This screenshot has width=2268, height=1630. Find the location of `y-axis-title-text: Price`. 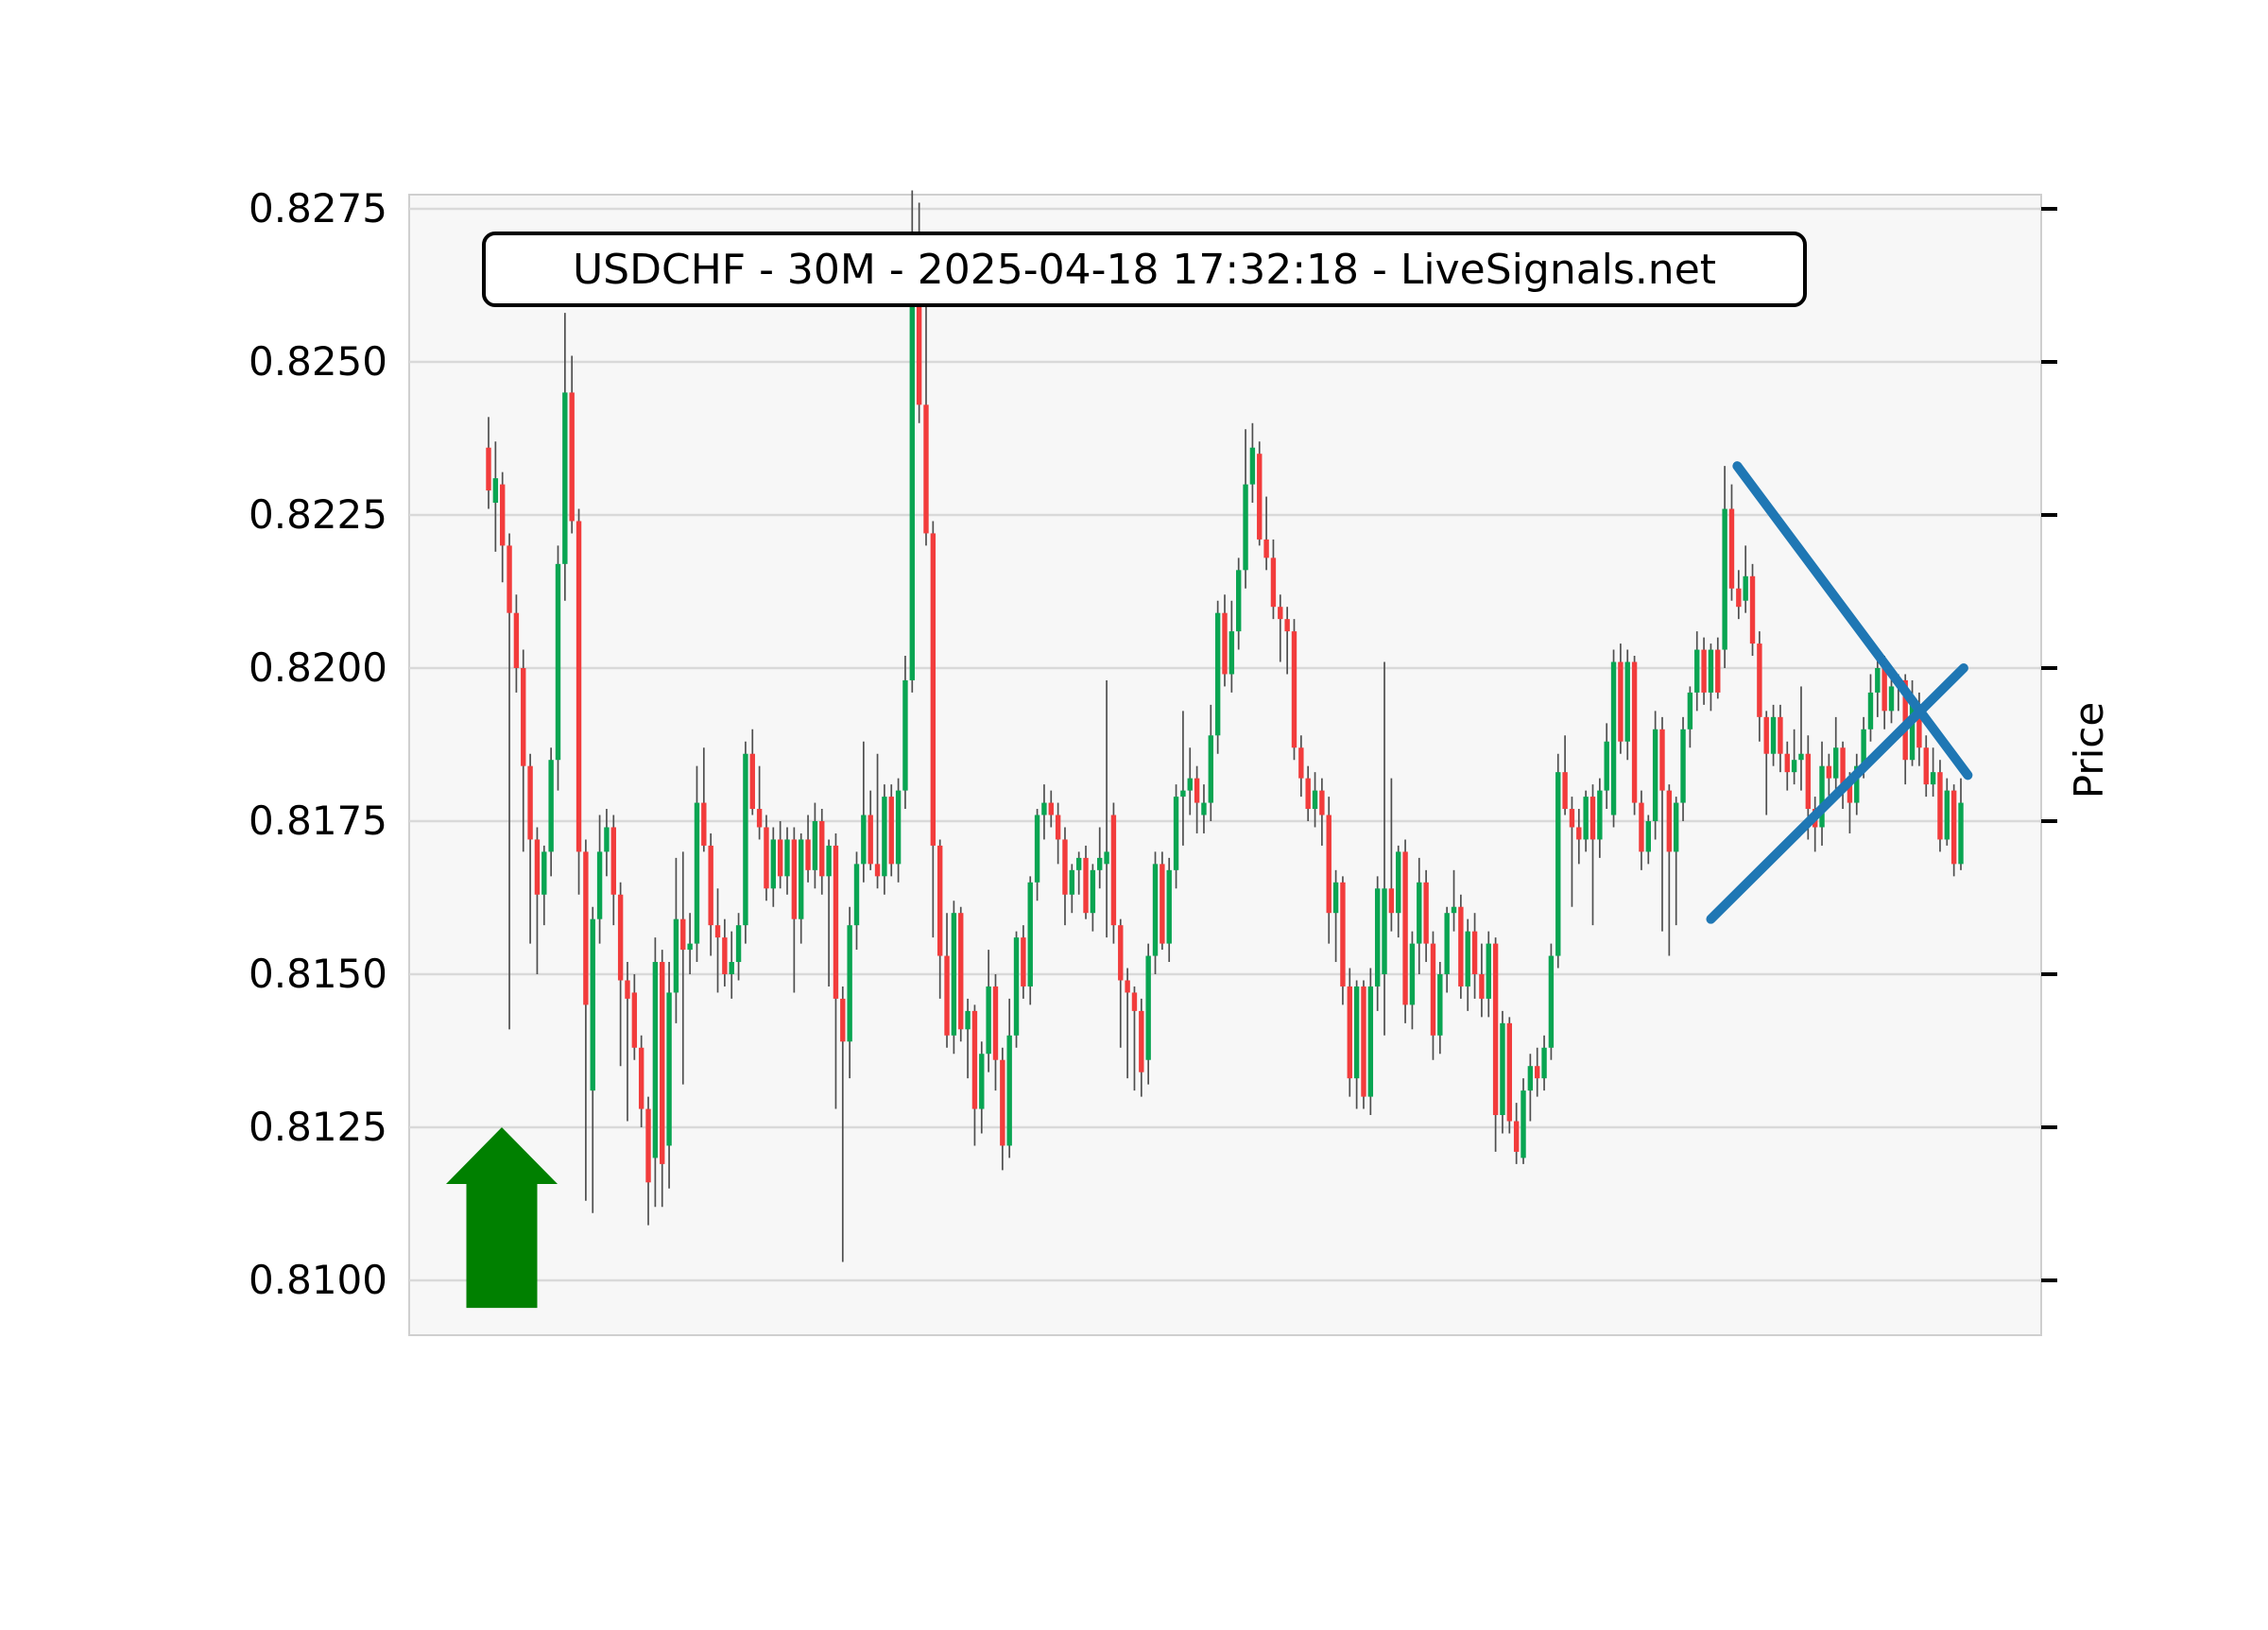

y-axis-title-text: Price is located at coordinates (2088, 750).